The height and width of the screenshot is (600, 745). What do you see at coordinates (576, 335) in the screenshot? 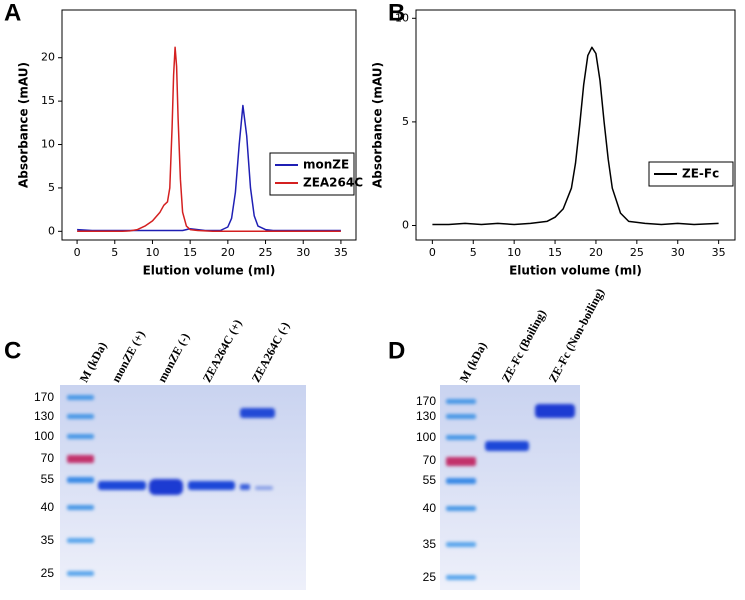
I see `lane-label: ZE-Fc (Non-boiling)` at bounding box center [576, 335].